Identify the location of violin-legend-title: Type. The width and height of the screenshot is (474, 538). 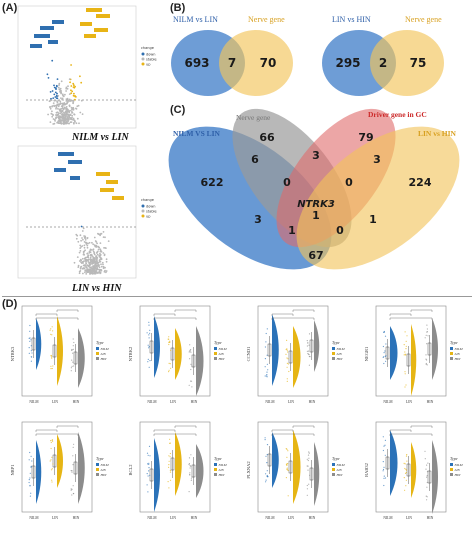
(218, 458).